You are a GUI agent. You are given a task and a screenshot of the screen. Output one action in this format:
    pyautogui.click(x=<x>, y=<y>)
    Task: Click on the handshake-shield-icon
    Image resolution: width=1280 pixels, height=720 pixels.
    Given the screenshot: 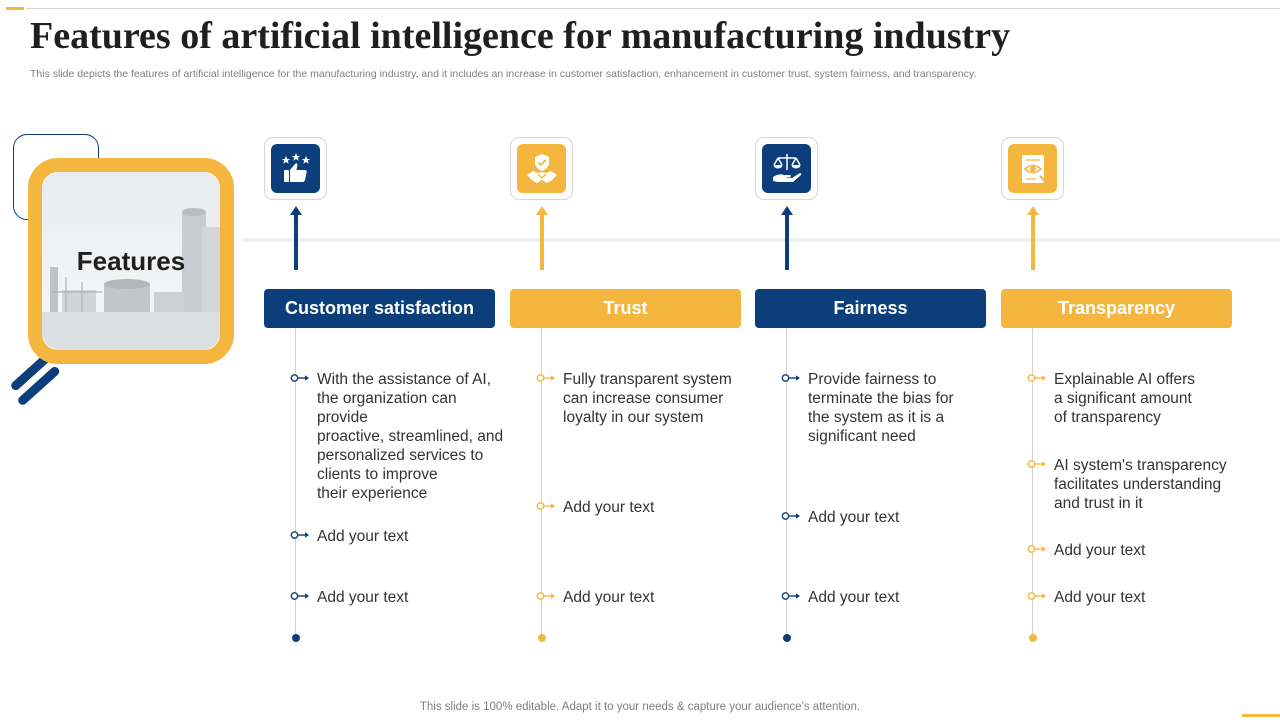 What is the action you would take?
    pyautogui.click(x=541, y=168)
    